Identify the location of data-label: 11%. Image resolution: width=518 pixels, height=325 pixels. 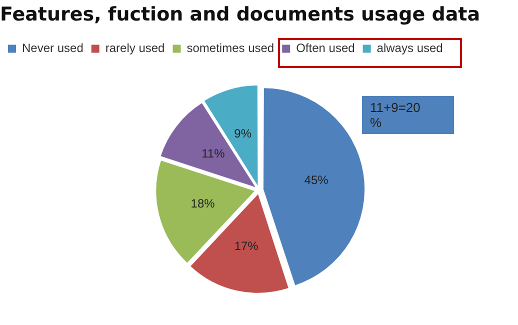
(214, 153).